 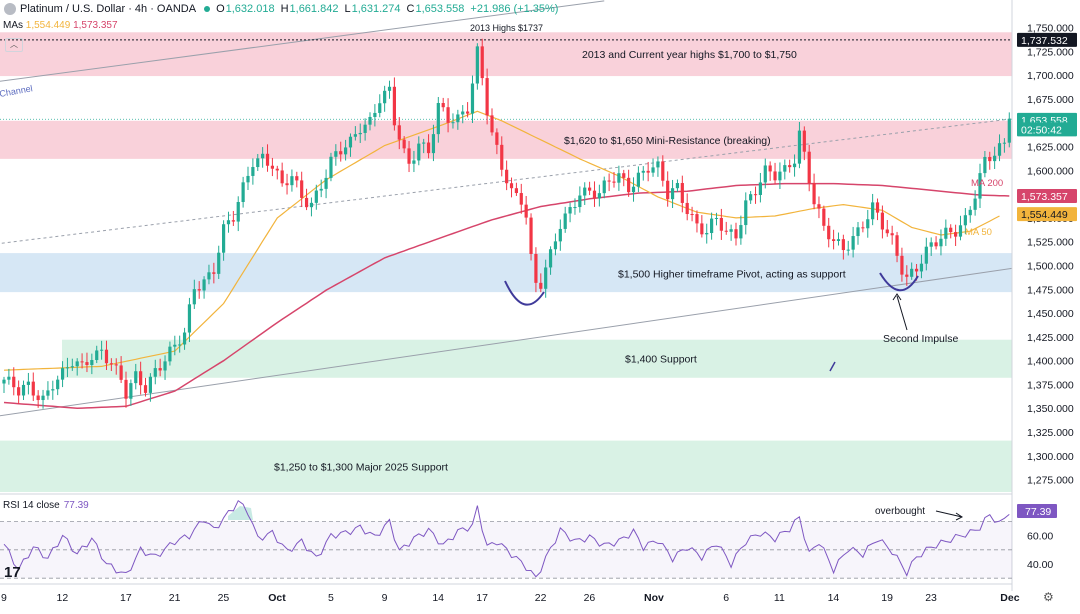 What do you see at coordinates (1038, 512) in the screenshot?
I see `rsi-value-label: 77.39` at bounding box center [1038, 512].